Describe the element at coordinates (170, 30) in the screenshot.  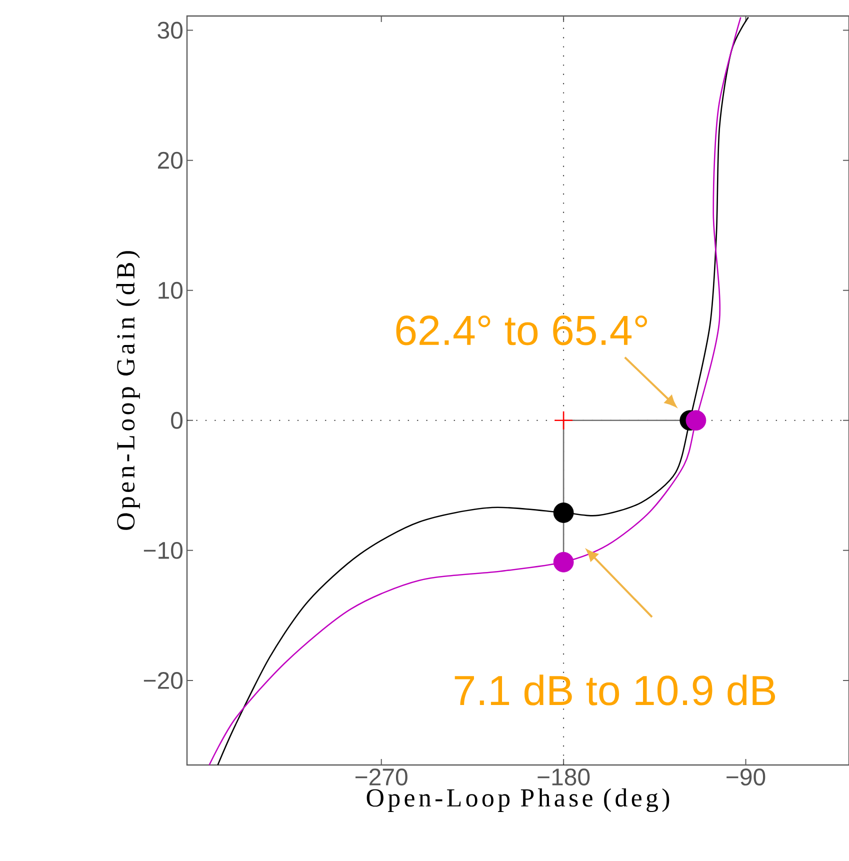
I see `y-tick-label: 30` at that location.